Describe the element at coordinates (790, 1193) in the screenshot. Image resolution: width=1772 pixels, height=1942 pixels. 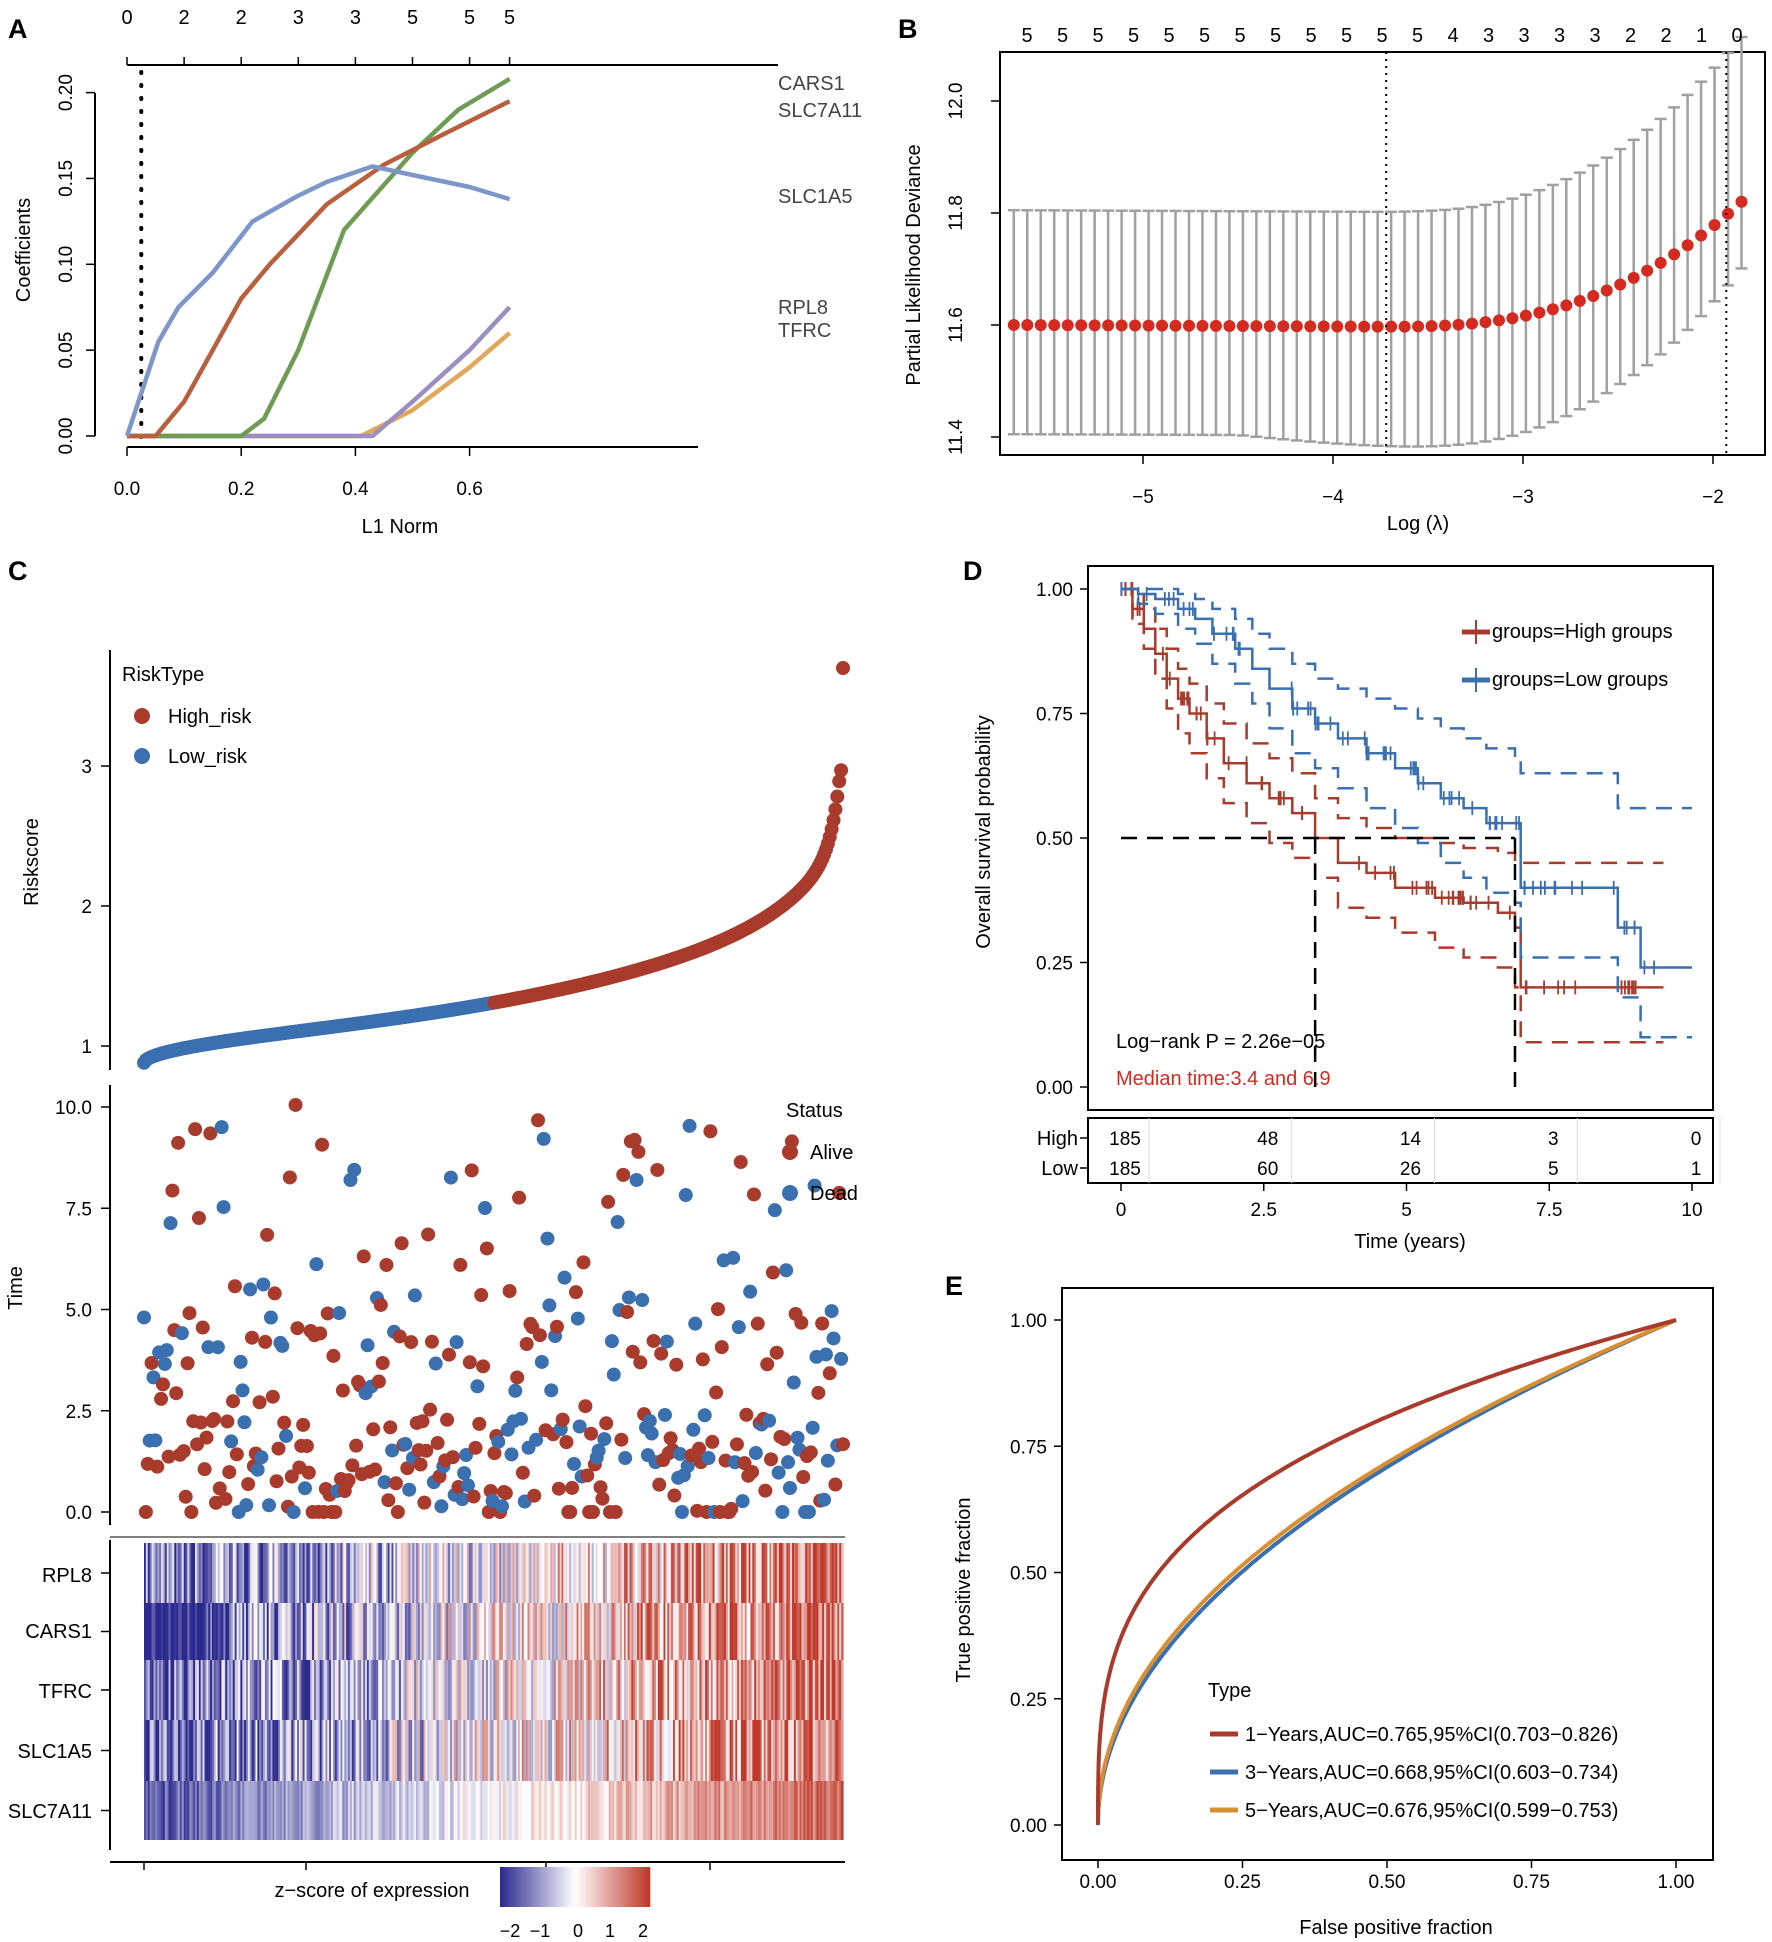
I see `legend-marker-dead` at that location.